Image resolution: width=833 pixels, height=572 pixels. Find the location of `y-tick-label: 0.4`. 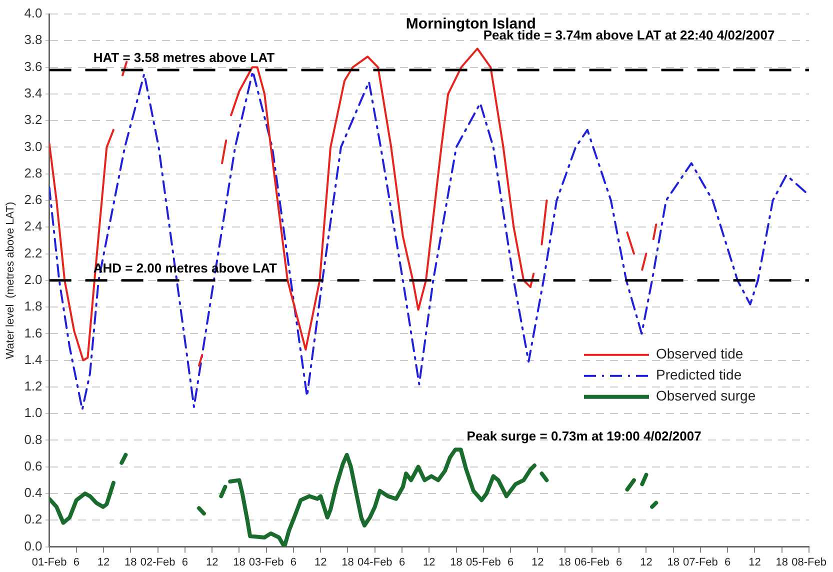

y-tick-label: 0.4 is located at coordinates (33, 492).